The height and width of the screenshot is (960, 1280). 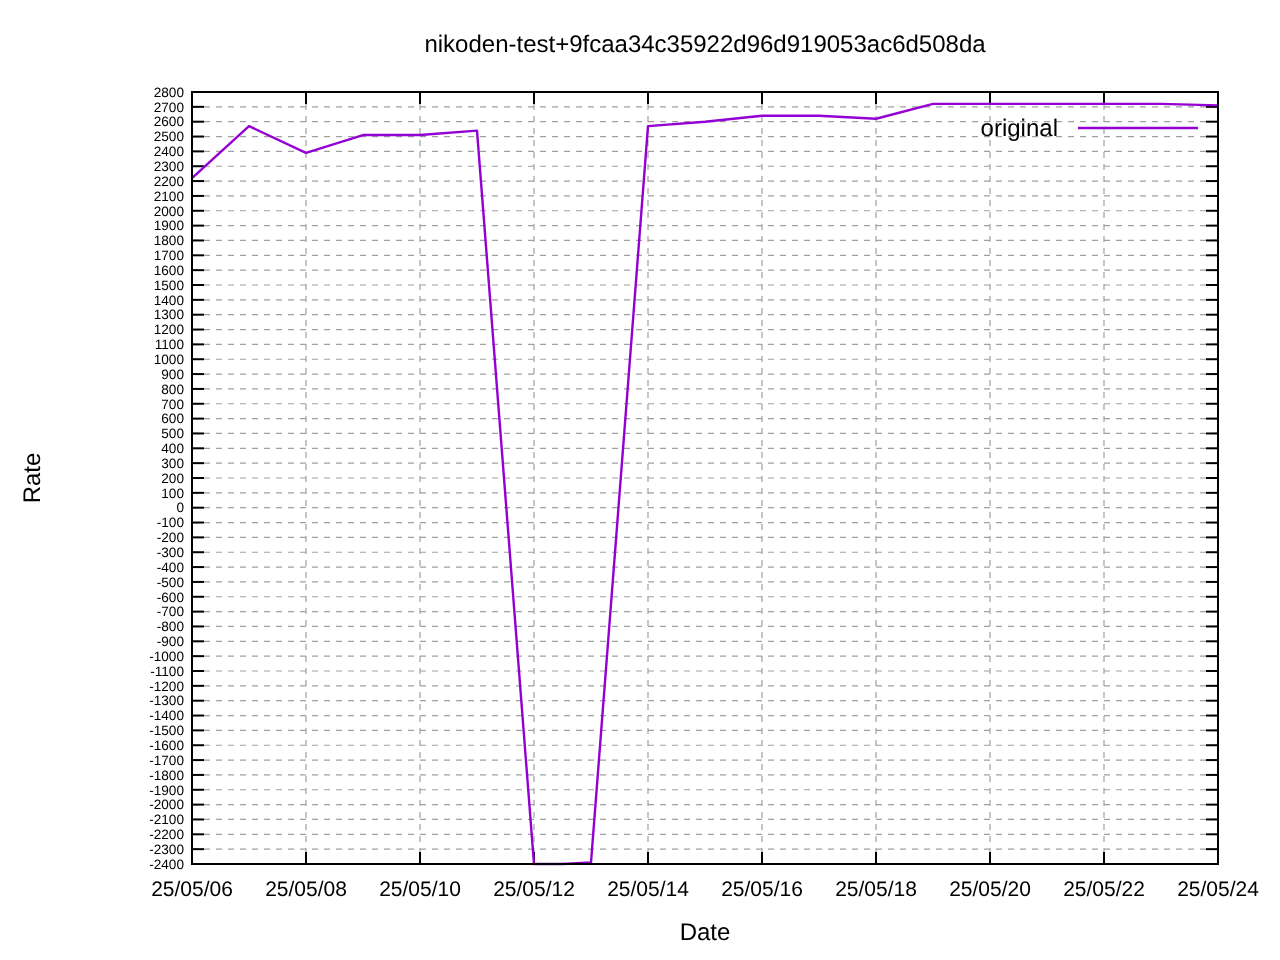 I want to click on x-tick-label: 25/05/16, so click(x=762, y=890).